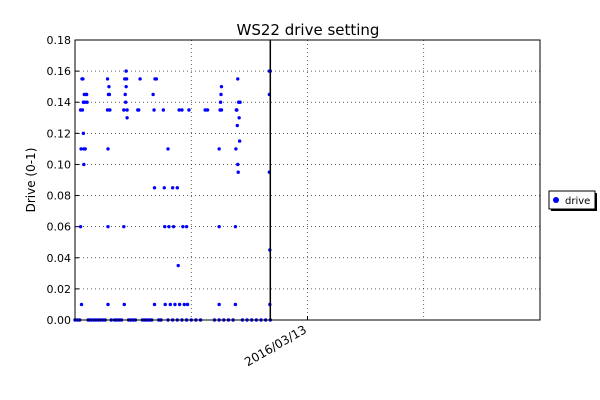 The height and width of the screenshot is (400, 600). What do you see at coordinates (59, 40) in the screenshot?
I see `y-tick-label: 0.18` at bounding box center [59, 40].